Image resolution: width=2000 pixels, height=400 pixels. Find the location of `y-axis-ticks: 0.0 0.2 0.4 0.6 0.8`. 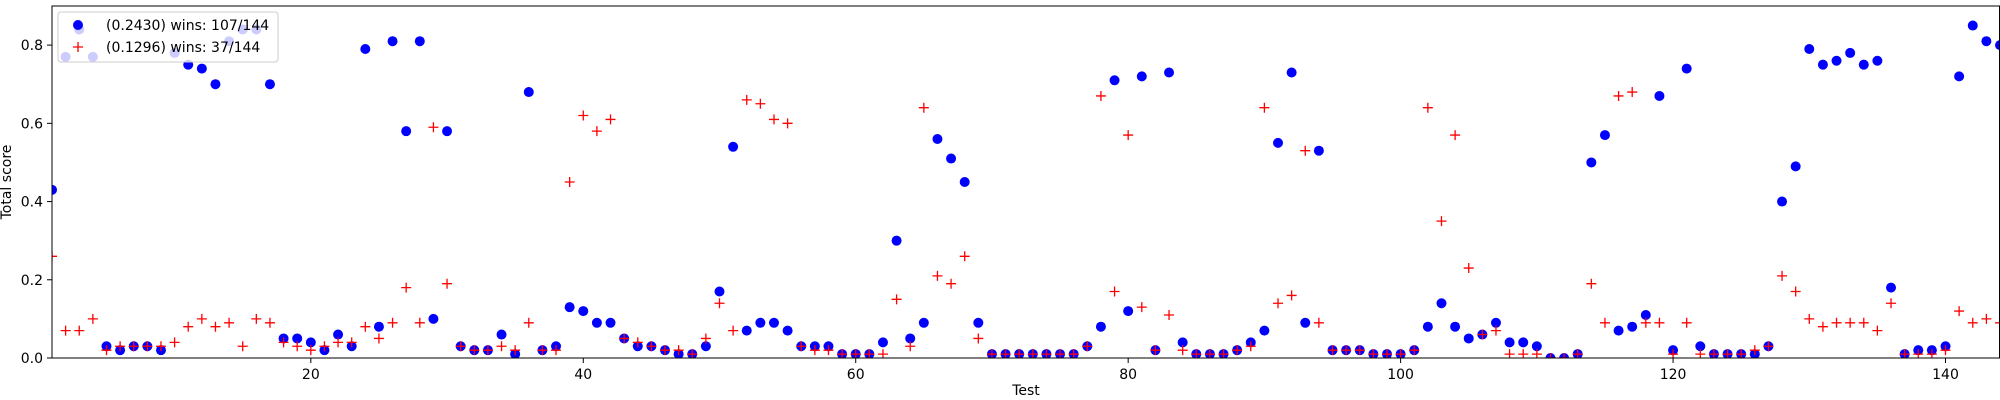

y-axis-ticks: 0.0 0.2 0.4 0.6 0.8 is located at coordinates (36, 202).